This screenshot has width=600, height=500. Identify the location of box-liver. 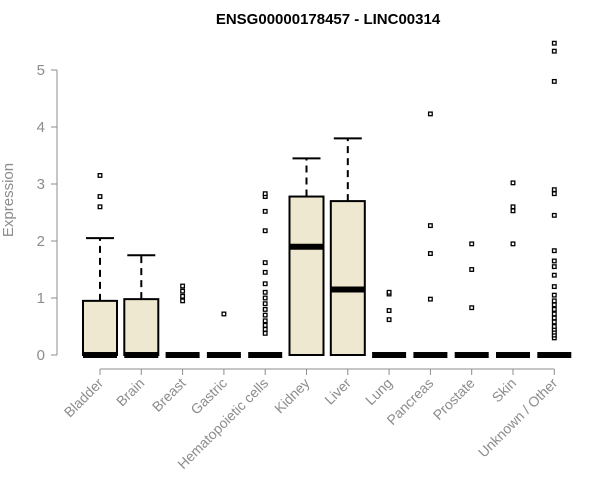
(347, 246).